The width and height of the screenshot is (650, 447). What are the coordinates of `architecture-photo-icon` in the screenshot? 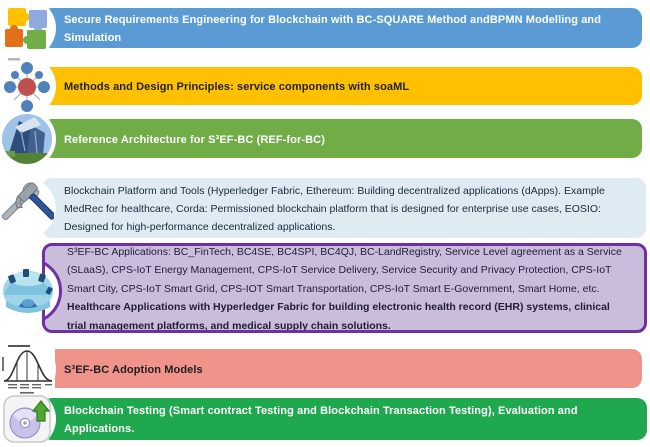 It's located at (27, 141).